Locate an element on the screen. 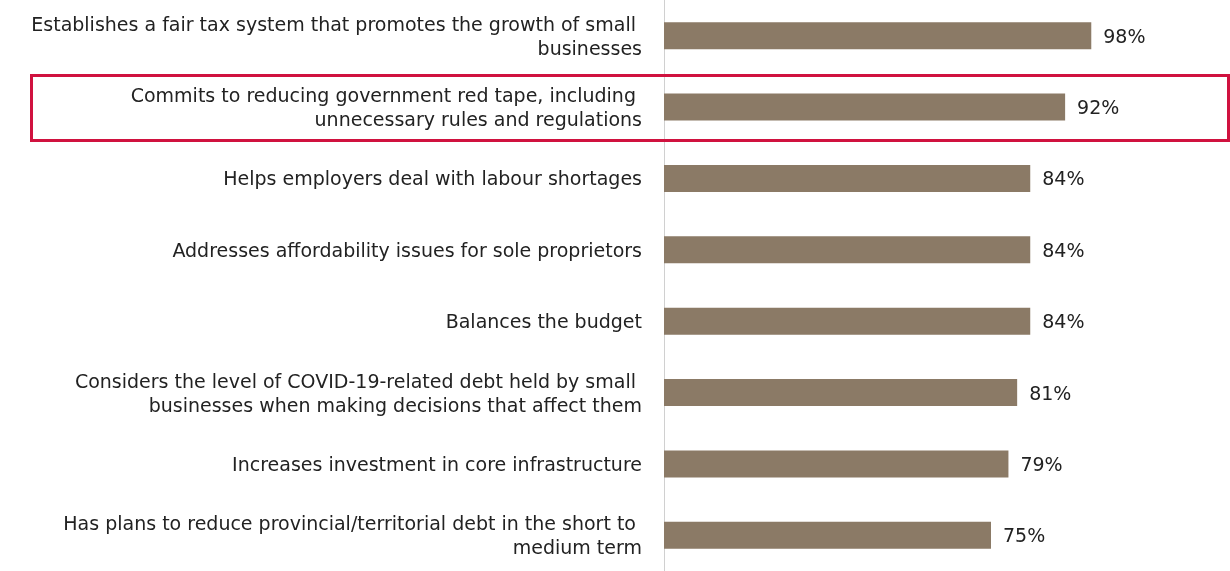  y-tick-label: Balances the budget is located at coordinates (543, 321).